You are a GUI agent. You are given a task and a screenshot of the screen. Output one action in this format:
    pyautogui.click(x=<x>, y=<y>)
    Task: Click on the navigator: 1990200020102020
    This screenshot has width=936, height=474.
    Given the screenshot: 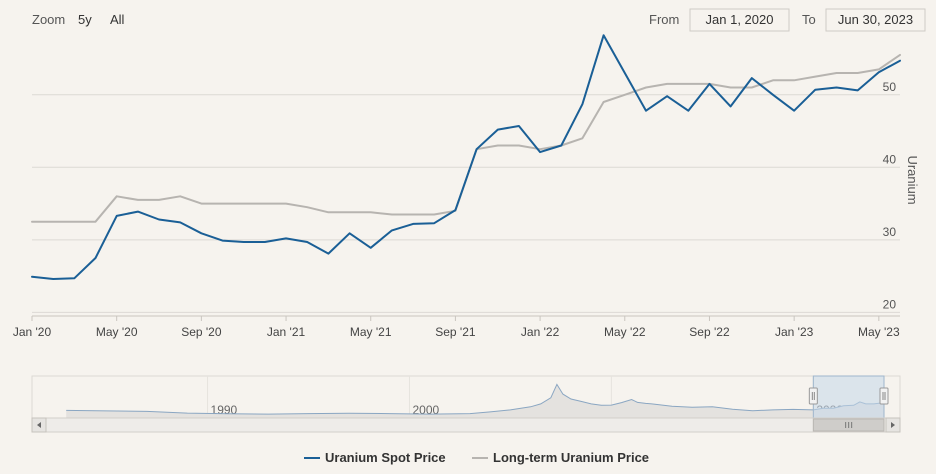 What is the action you would take?
    pyautogui.click(x=466, y=404)
    